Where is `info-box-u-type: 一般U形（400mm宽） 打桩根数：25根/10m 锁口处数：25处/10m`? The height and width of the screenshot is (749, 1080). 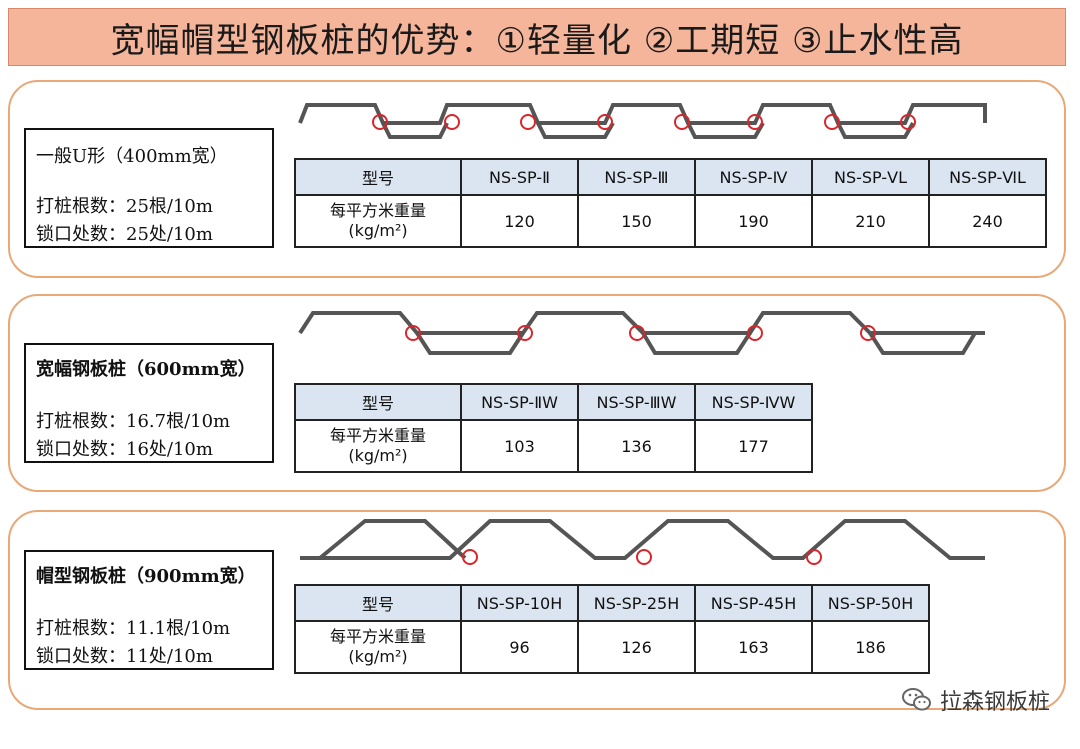 info-box-u-type: 一般U形（400mm宽） 打桩根数：25根/10m 锁口处数：25处/10m is located at coordinates (149, 188).